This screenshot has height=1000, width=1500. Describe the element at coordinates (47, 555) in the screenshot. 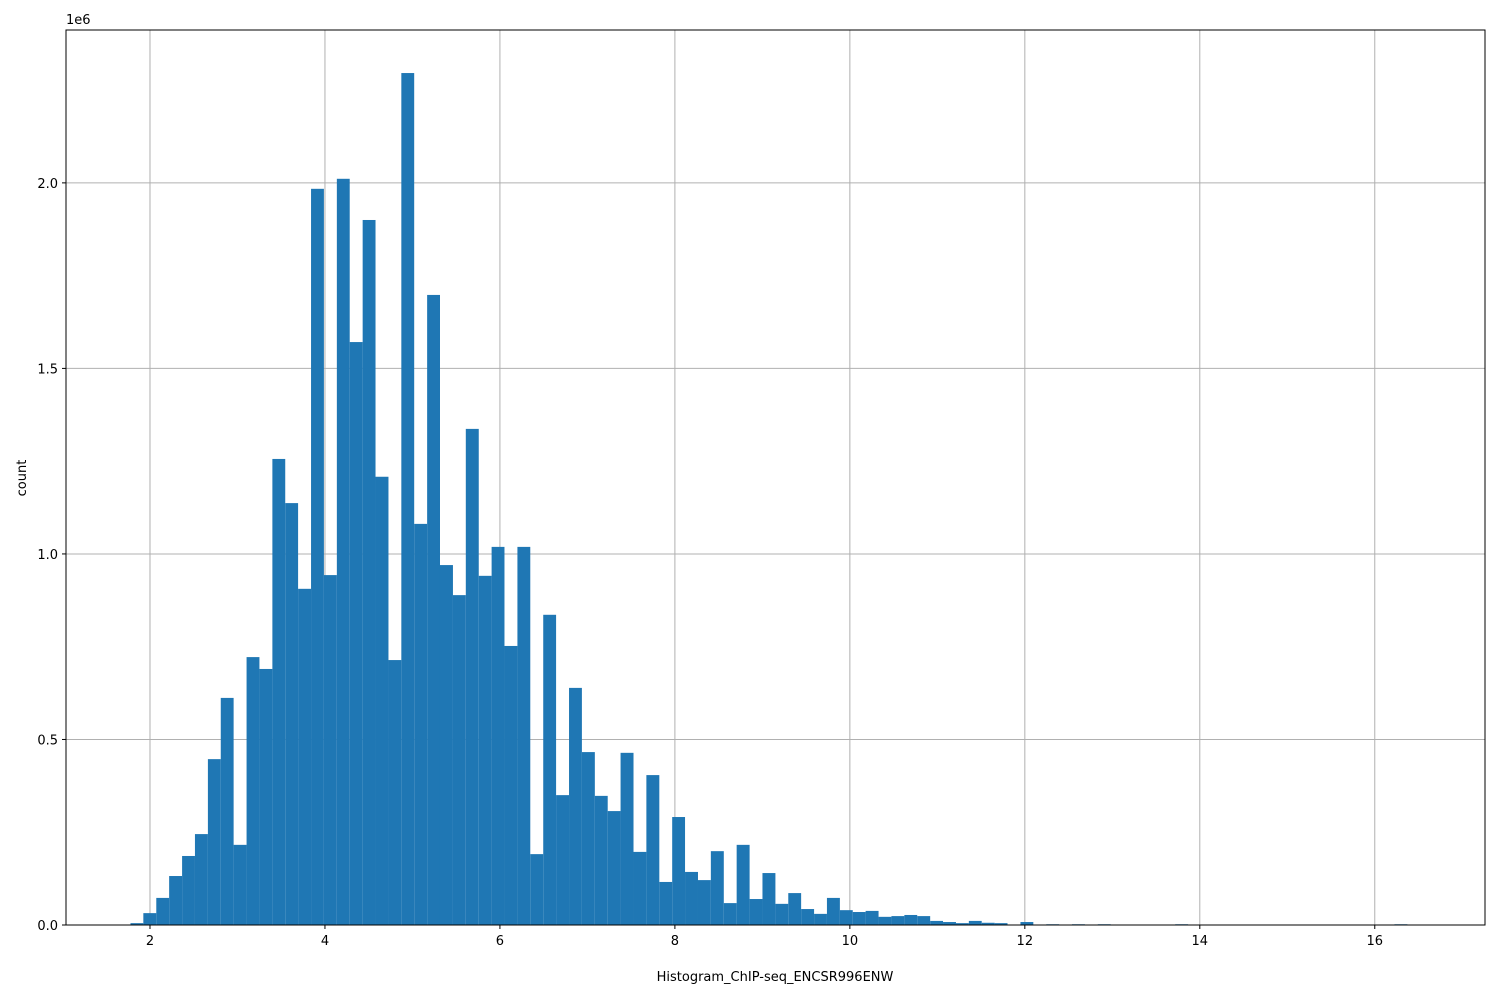

I see `y-tick-label: 1.0` at that location.